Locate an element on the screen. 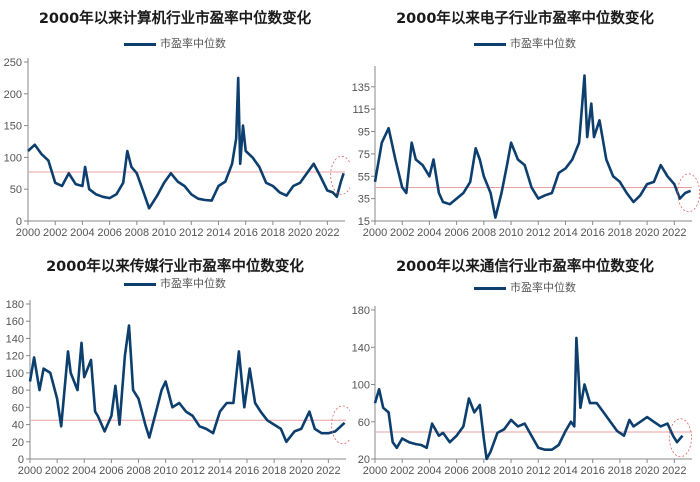 This screenshot has width=700, height=482. y-tick-label: 40 is located at coordinates (18, 426).